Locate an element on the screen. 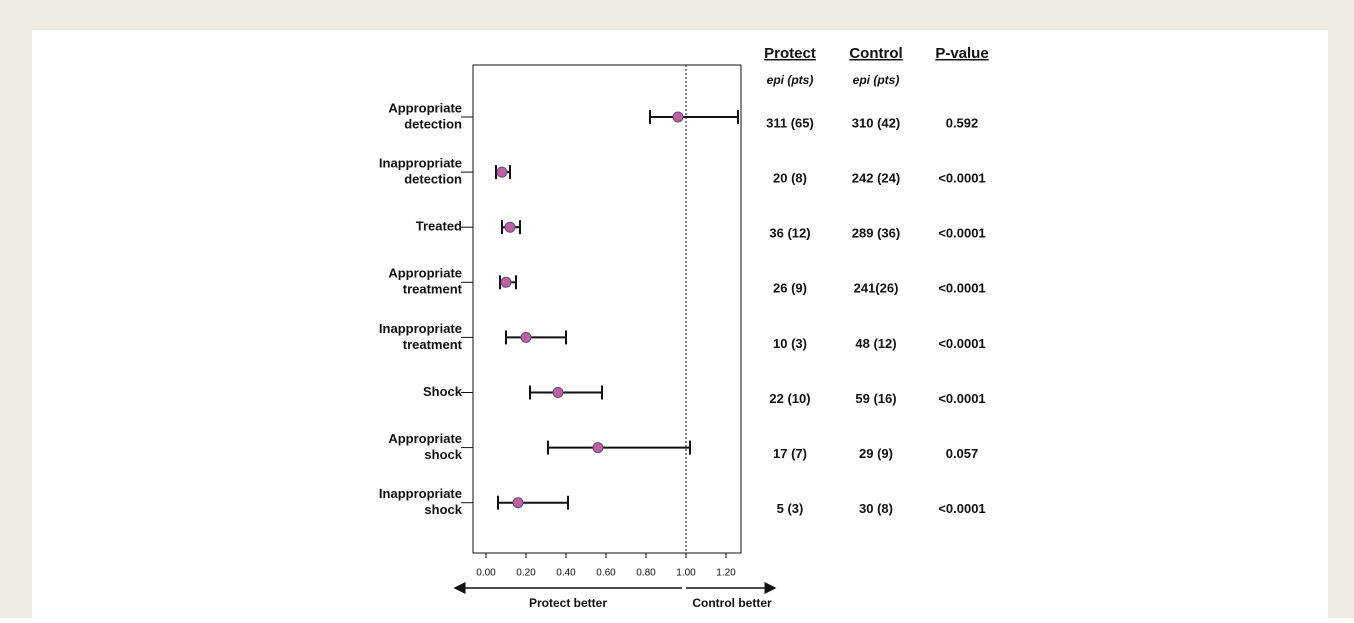 The image size is (1354, 623). table-cell: 17 (7) is located at coordinates (790, 453).